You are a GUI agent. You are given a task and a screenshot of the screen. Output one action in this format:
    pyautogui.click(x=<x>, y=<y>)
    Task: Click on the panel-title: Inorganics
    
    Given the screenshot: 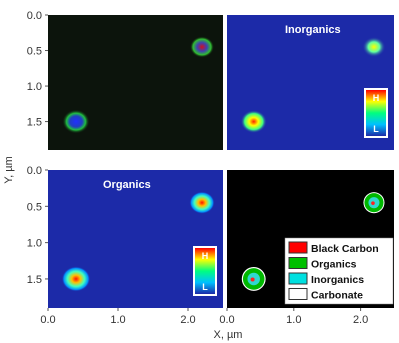 What is the action you would take?
    pyautogui.click(x=313, y=30)
    